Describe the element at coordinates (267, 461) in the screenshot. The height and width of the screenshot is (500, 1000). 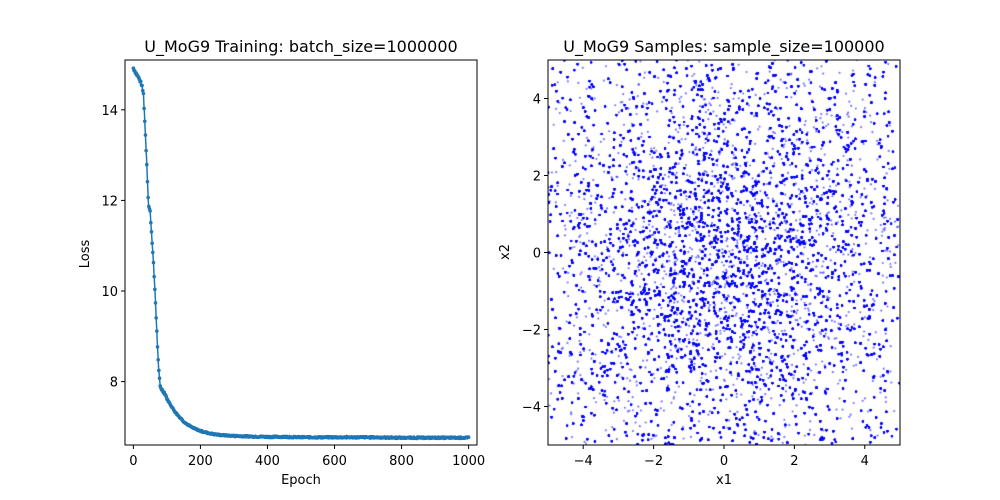
I see `training-x-tick-label: 400` at that location.